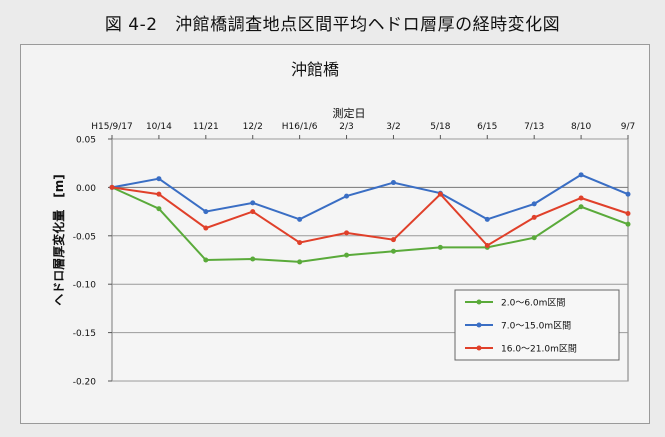 Image resolution: width=665 pixels, height=437 pixels. What do you see at coordinates (159, 127) in the screenshot?
I see `x-tick-label: 10/14` at bounding box center [159, 127].